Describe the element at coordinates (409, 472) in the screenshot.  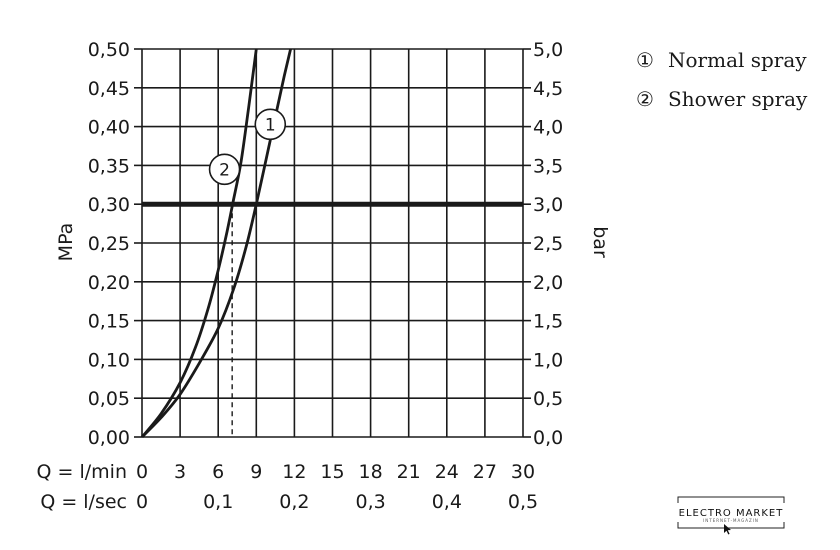
I see `x-tick-label-lmin: 21` at that location.